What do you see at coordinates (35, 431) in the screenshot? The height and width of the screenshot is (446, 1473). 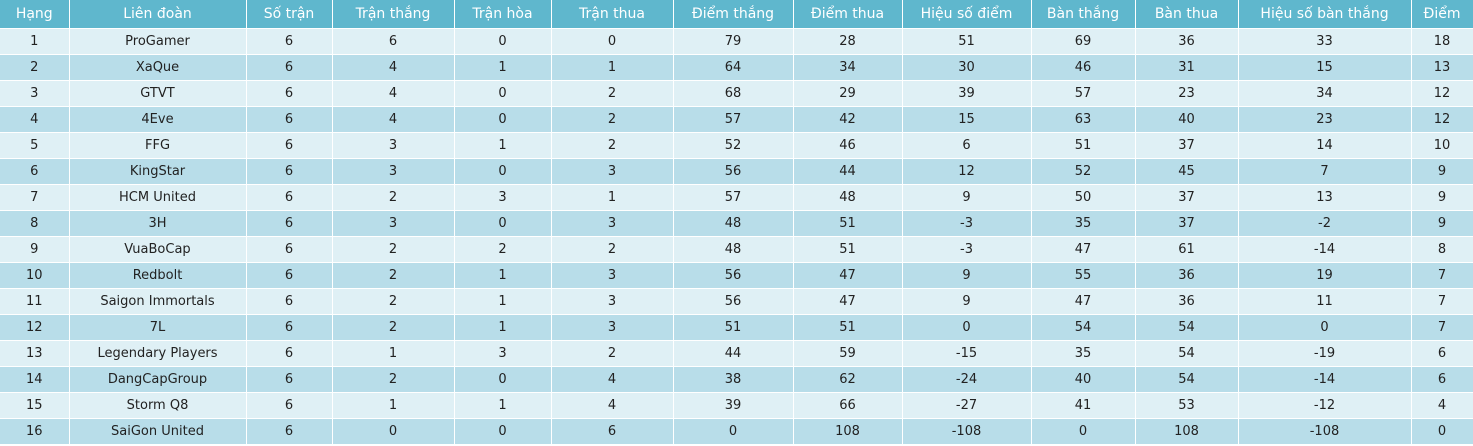 I see `cell-rank: 16` at bounding box center [35, 431].